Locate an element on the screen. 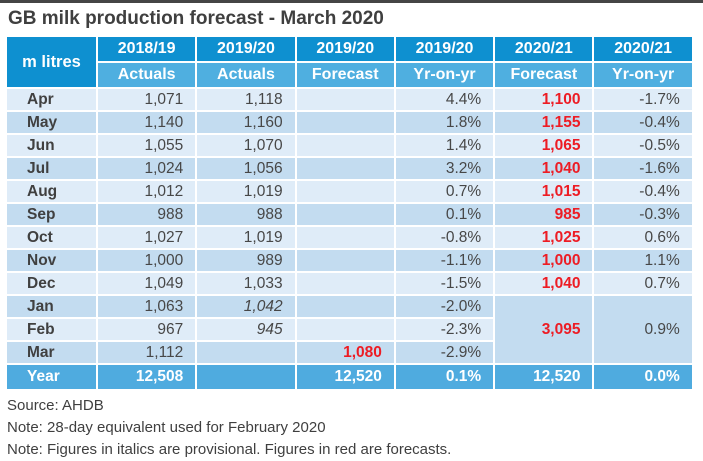 The height and width of the screenshot is (461, 703). value-cell: 1,080 is located at coordinates (345, 352).